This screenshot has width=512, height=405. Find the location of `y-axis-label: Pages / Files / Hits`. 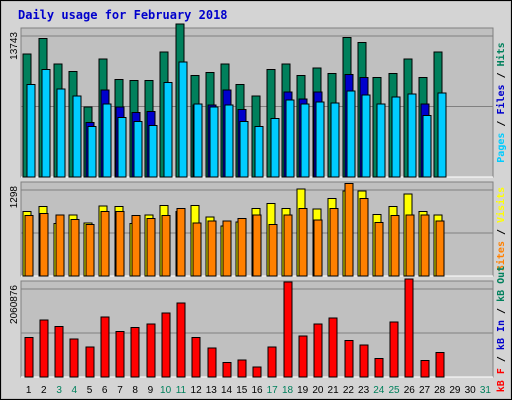

y-axis-label: Pages / Files / Hits is located at coordinates (501, 102).